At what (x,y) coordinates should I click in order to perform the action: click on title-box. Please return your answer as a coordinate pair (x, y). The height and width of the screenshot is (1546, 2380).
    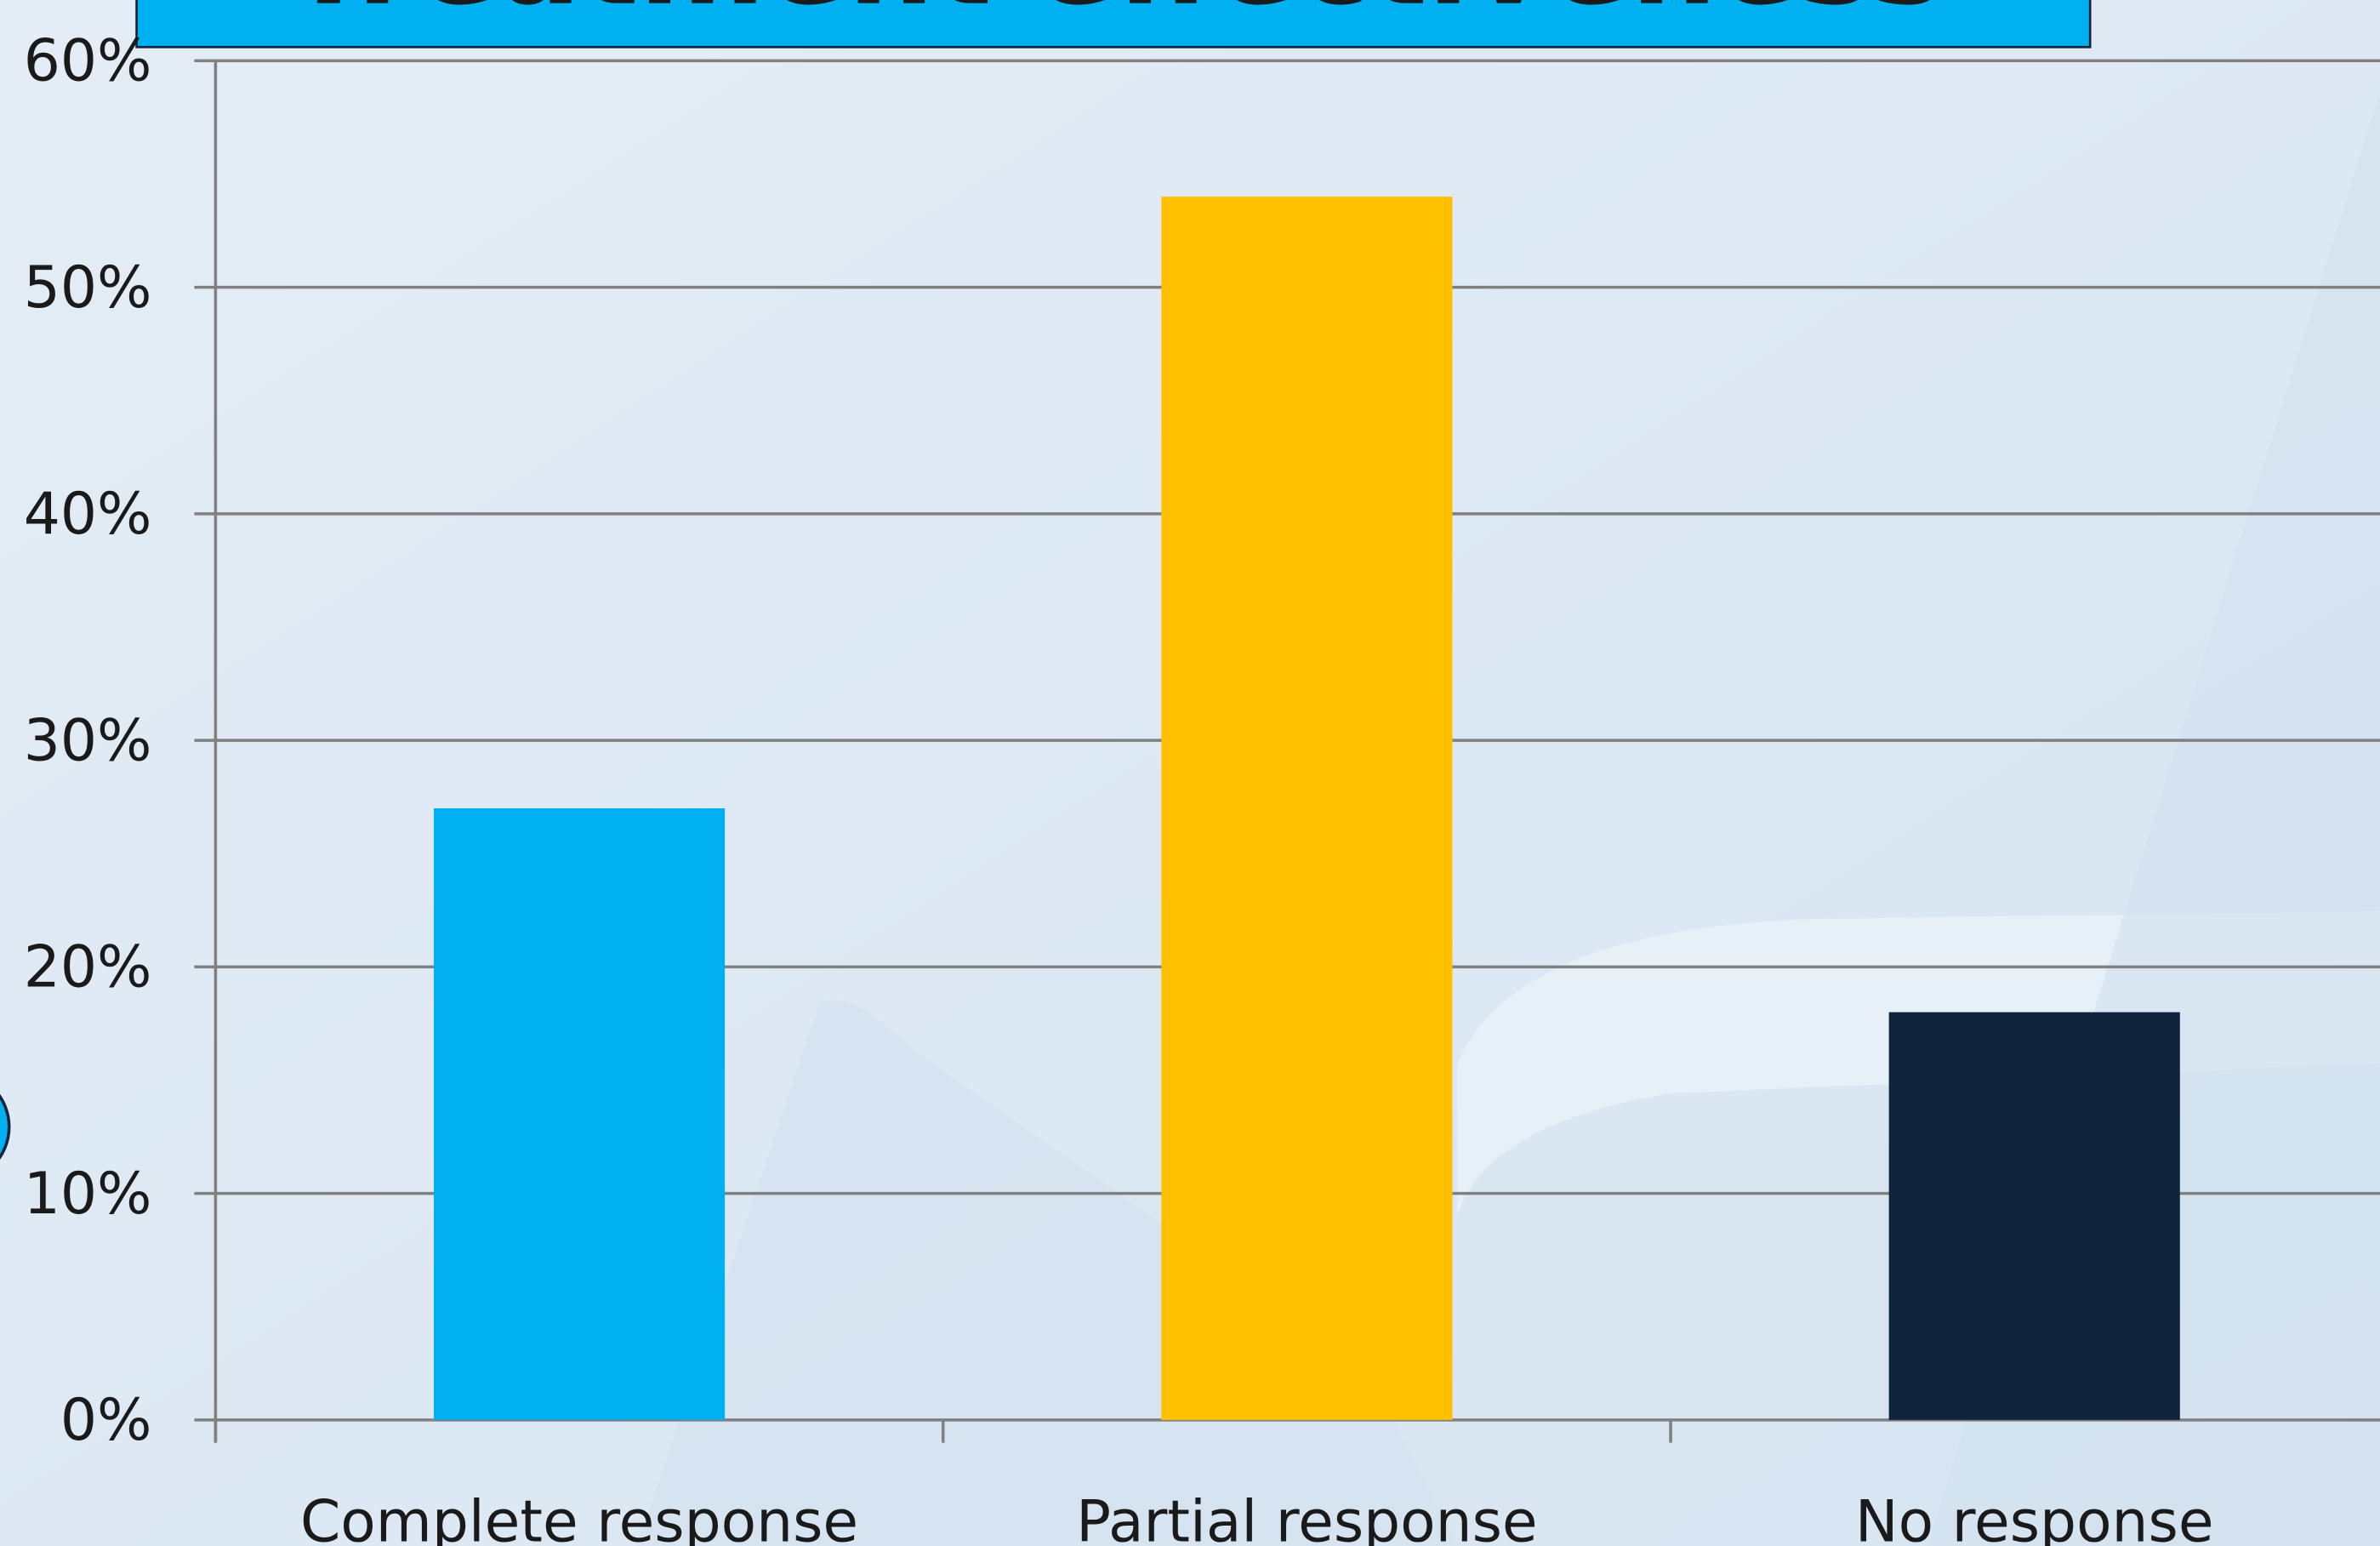
    Looking at the image, I should click on (1113, 24).